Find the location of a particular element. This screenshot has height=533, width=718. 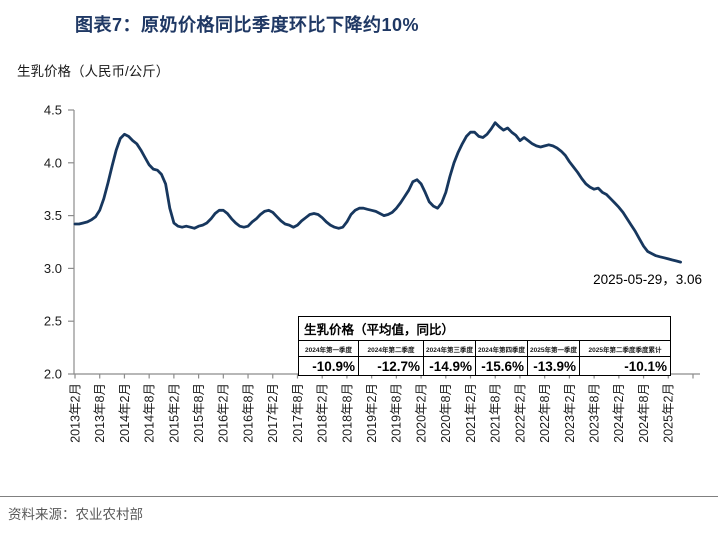

x-tick-label: 2021年8月 is located at coordinates (496, 413).